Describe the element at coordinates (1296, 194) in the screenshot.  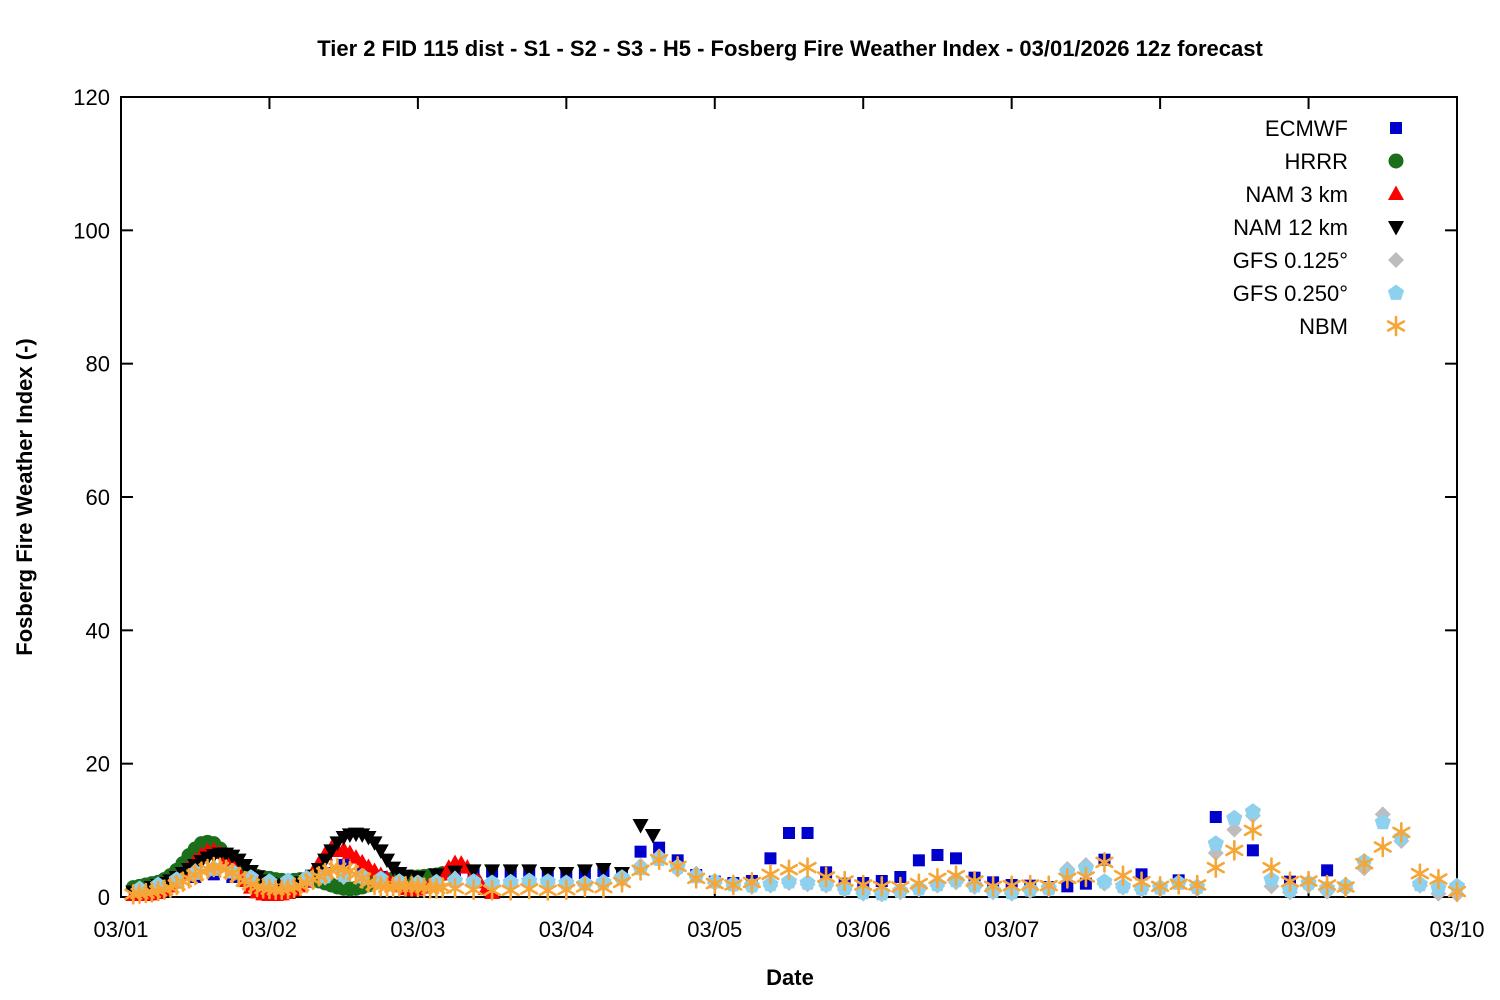
I see `legend-label-nam-3-km: NAM 3 km` at that location.